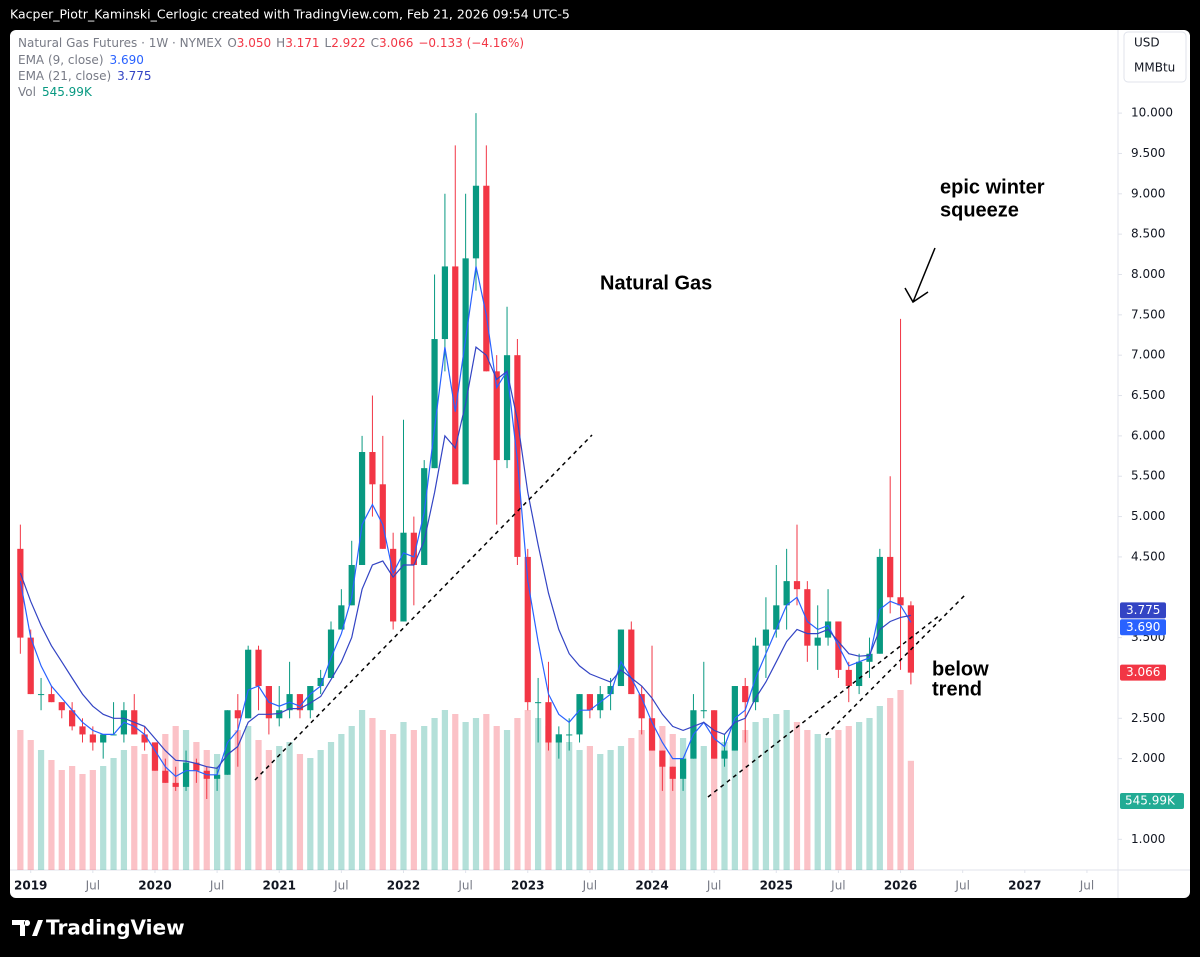 Image resolution: width=1200 pixels, height=957 pixels. I want to click on currency: USD, so click(1147, 43).